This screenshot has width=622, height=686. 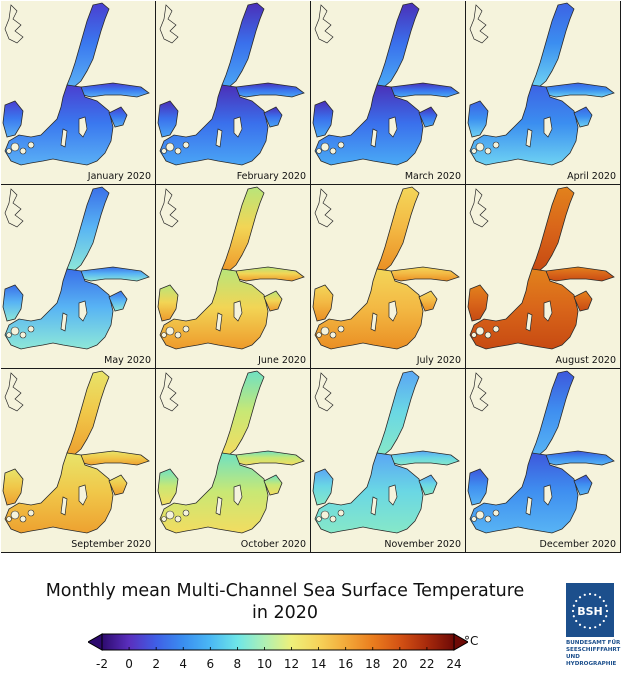 I want to click on colorbar-min-extend, so click(x=95, y=642).